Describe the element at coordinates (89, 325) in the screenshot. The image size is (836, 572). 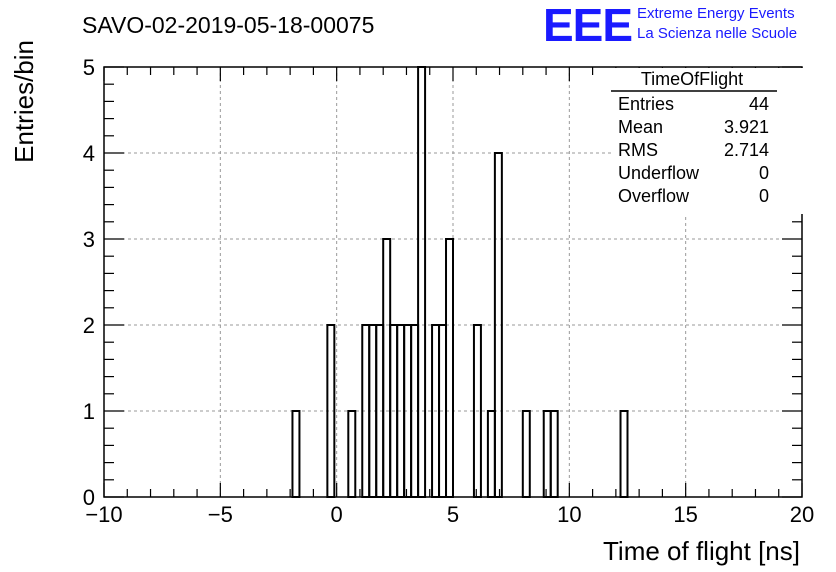
I see `y-tick-label-2: 2` at that location.